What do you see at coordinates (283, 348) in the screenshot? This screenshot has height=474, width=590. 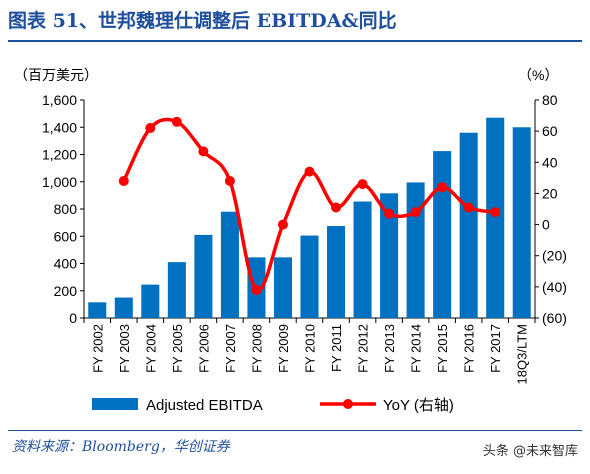 I see `x-tick-label: FY 2009` at bounding box center [283, 348].